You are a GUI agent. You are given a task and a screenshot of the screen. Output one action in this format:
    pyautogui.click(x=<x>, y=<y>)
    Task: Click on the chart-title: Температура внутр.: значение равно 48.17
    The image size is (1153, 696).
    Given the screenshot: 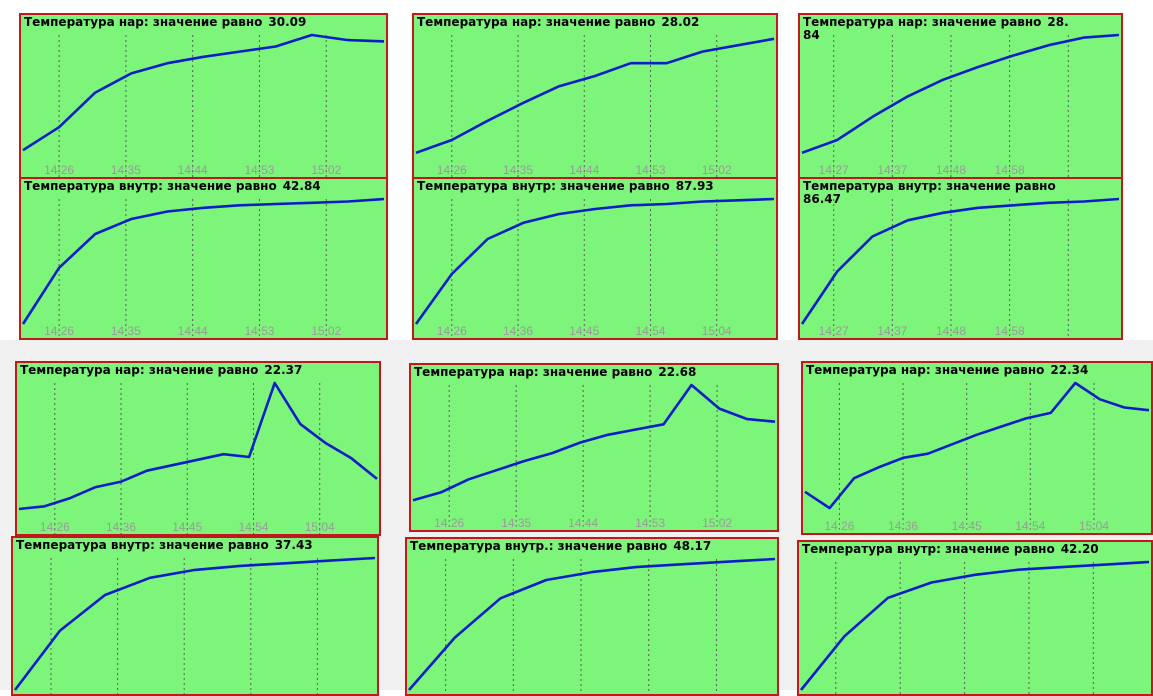 What is the action you would take?
    pyautogui.click(x=560, y=546)
    